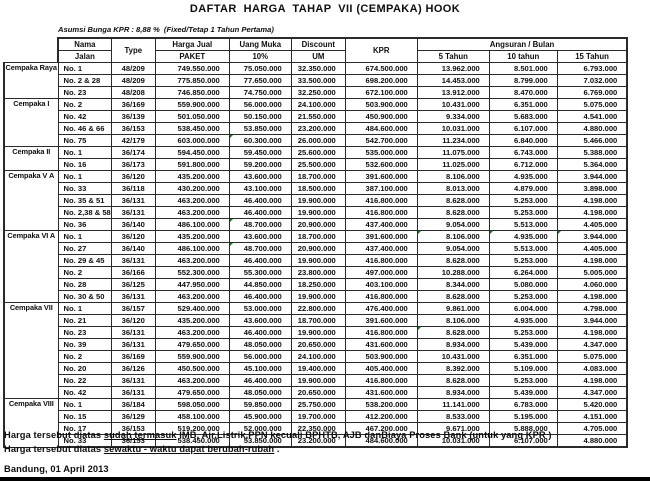 The height and width of the screenshot is (481, 650). I want to click on cell-harga: 519.200.000, so click(192, 428).